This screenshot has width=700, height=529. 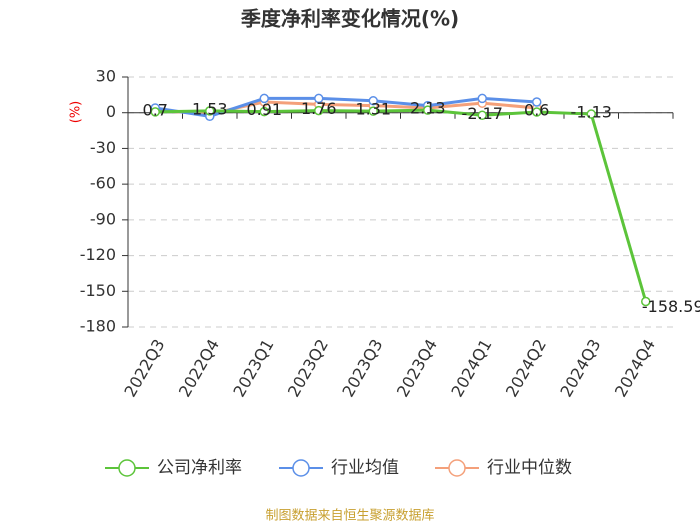 I want to click on data-label: -1.13, so click(x=591, y=112).